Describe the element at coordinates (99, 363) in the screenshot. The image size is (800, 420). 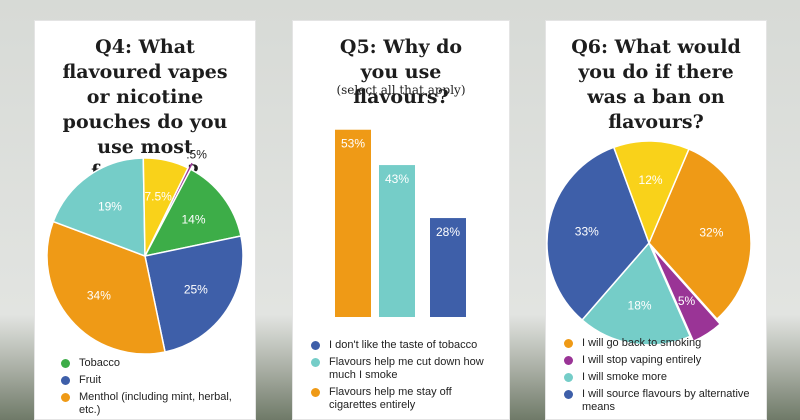
I see `legend-label: Tobacco` at that location.